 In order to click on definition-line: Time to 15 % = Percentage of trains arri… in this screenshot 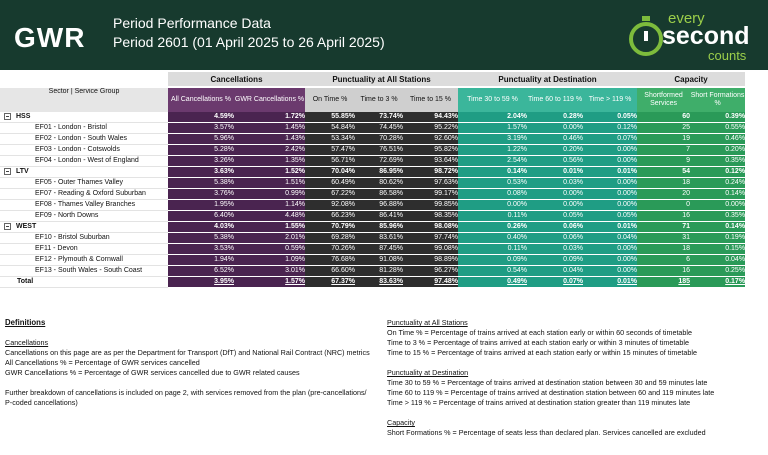, I will do `click(542, 352)`.